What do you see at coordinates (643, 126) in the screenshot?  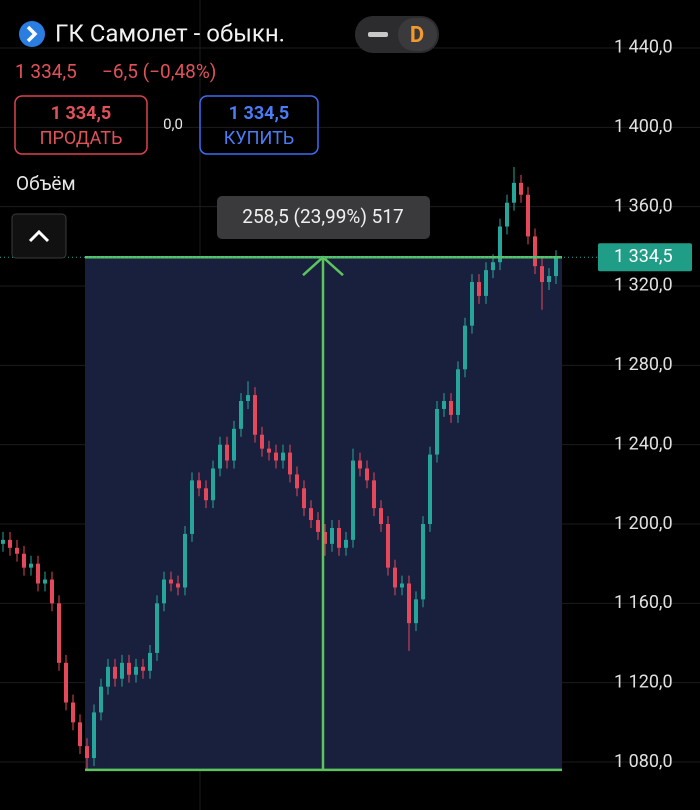 I see `y-tick-label: 1 400,0` at bounding box center [643, 126].